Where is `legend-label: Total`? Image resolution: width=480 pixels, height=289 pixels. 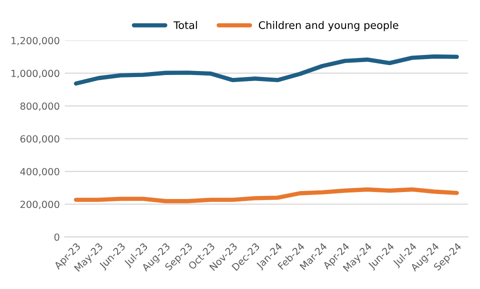 legend-label: Total is located at coordinates (185, 25).